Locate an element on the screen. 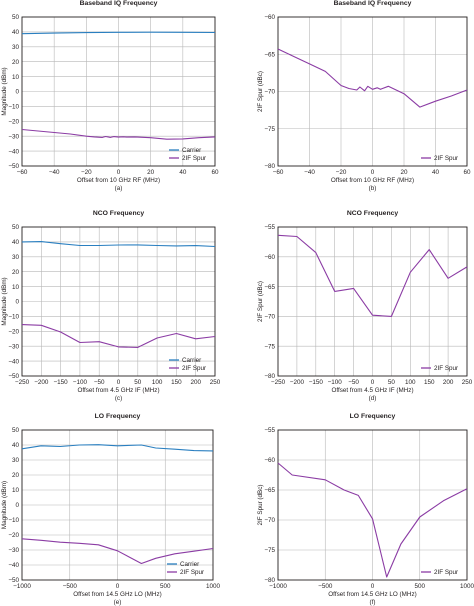  x-tick-label: −1000 is located at coordinates (278, 586).